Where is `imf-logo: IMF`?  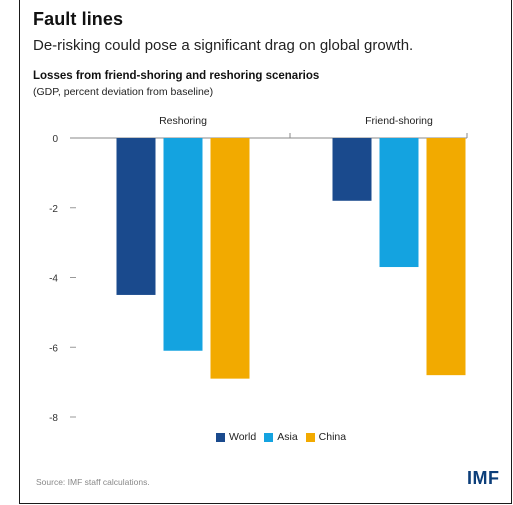
imf-logo: IMF is located at coordinates (483, 478).